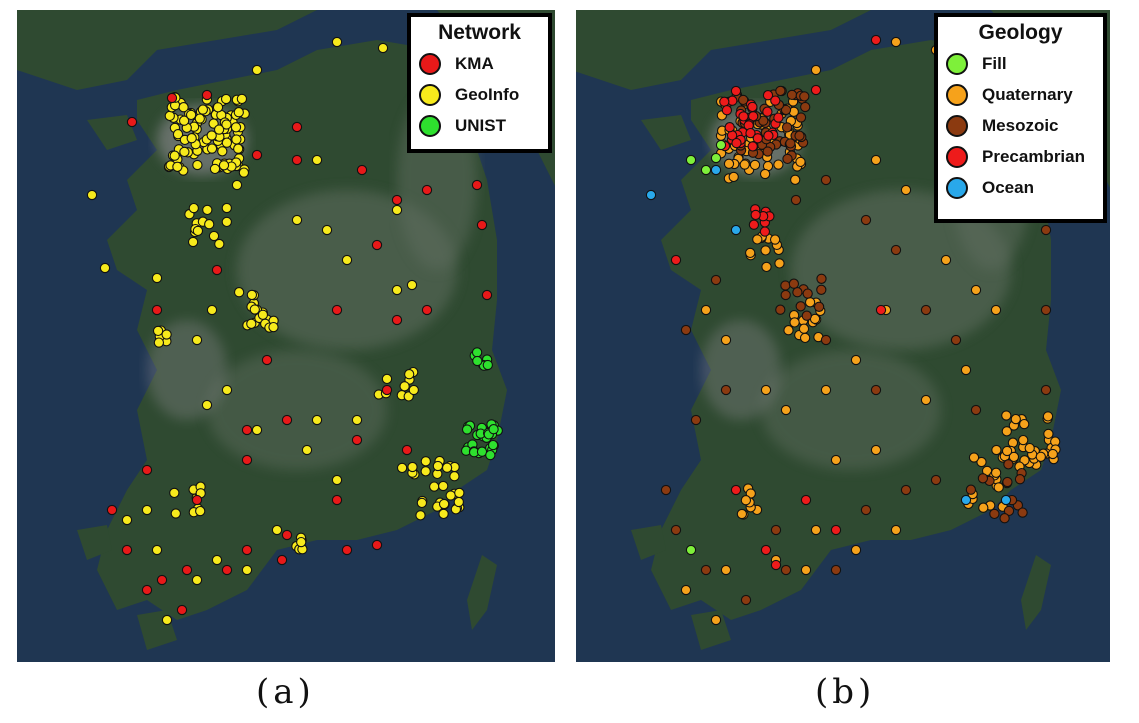  What do you see at coordinates (477, 361) in the screenshot?
I see `unist-station` at bounding box center [477, 361].